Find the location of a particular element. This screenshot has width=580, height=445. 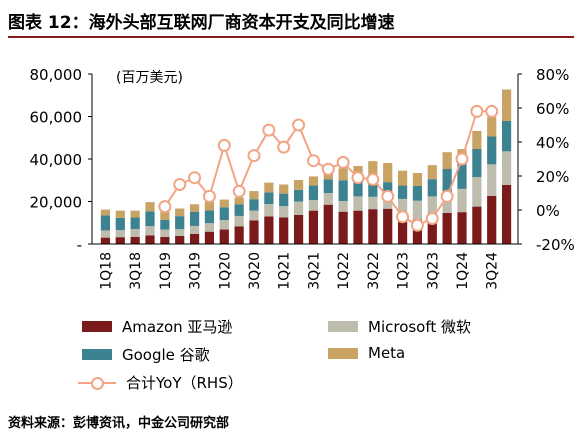

x-tick-label: 3Q18 is located at coordinates (136, 271).